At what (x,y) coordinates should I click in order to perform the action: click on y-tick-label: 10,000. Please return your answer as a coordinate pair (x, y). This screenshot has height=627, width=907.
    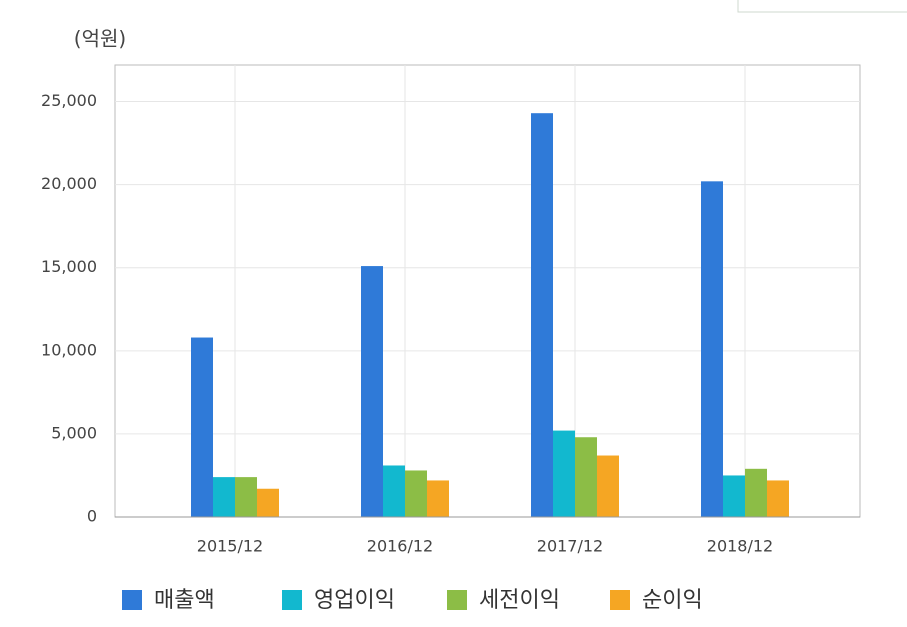
    Looking at the image, I should click on (69, 349).